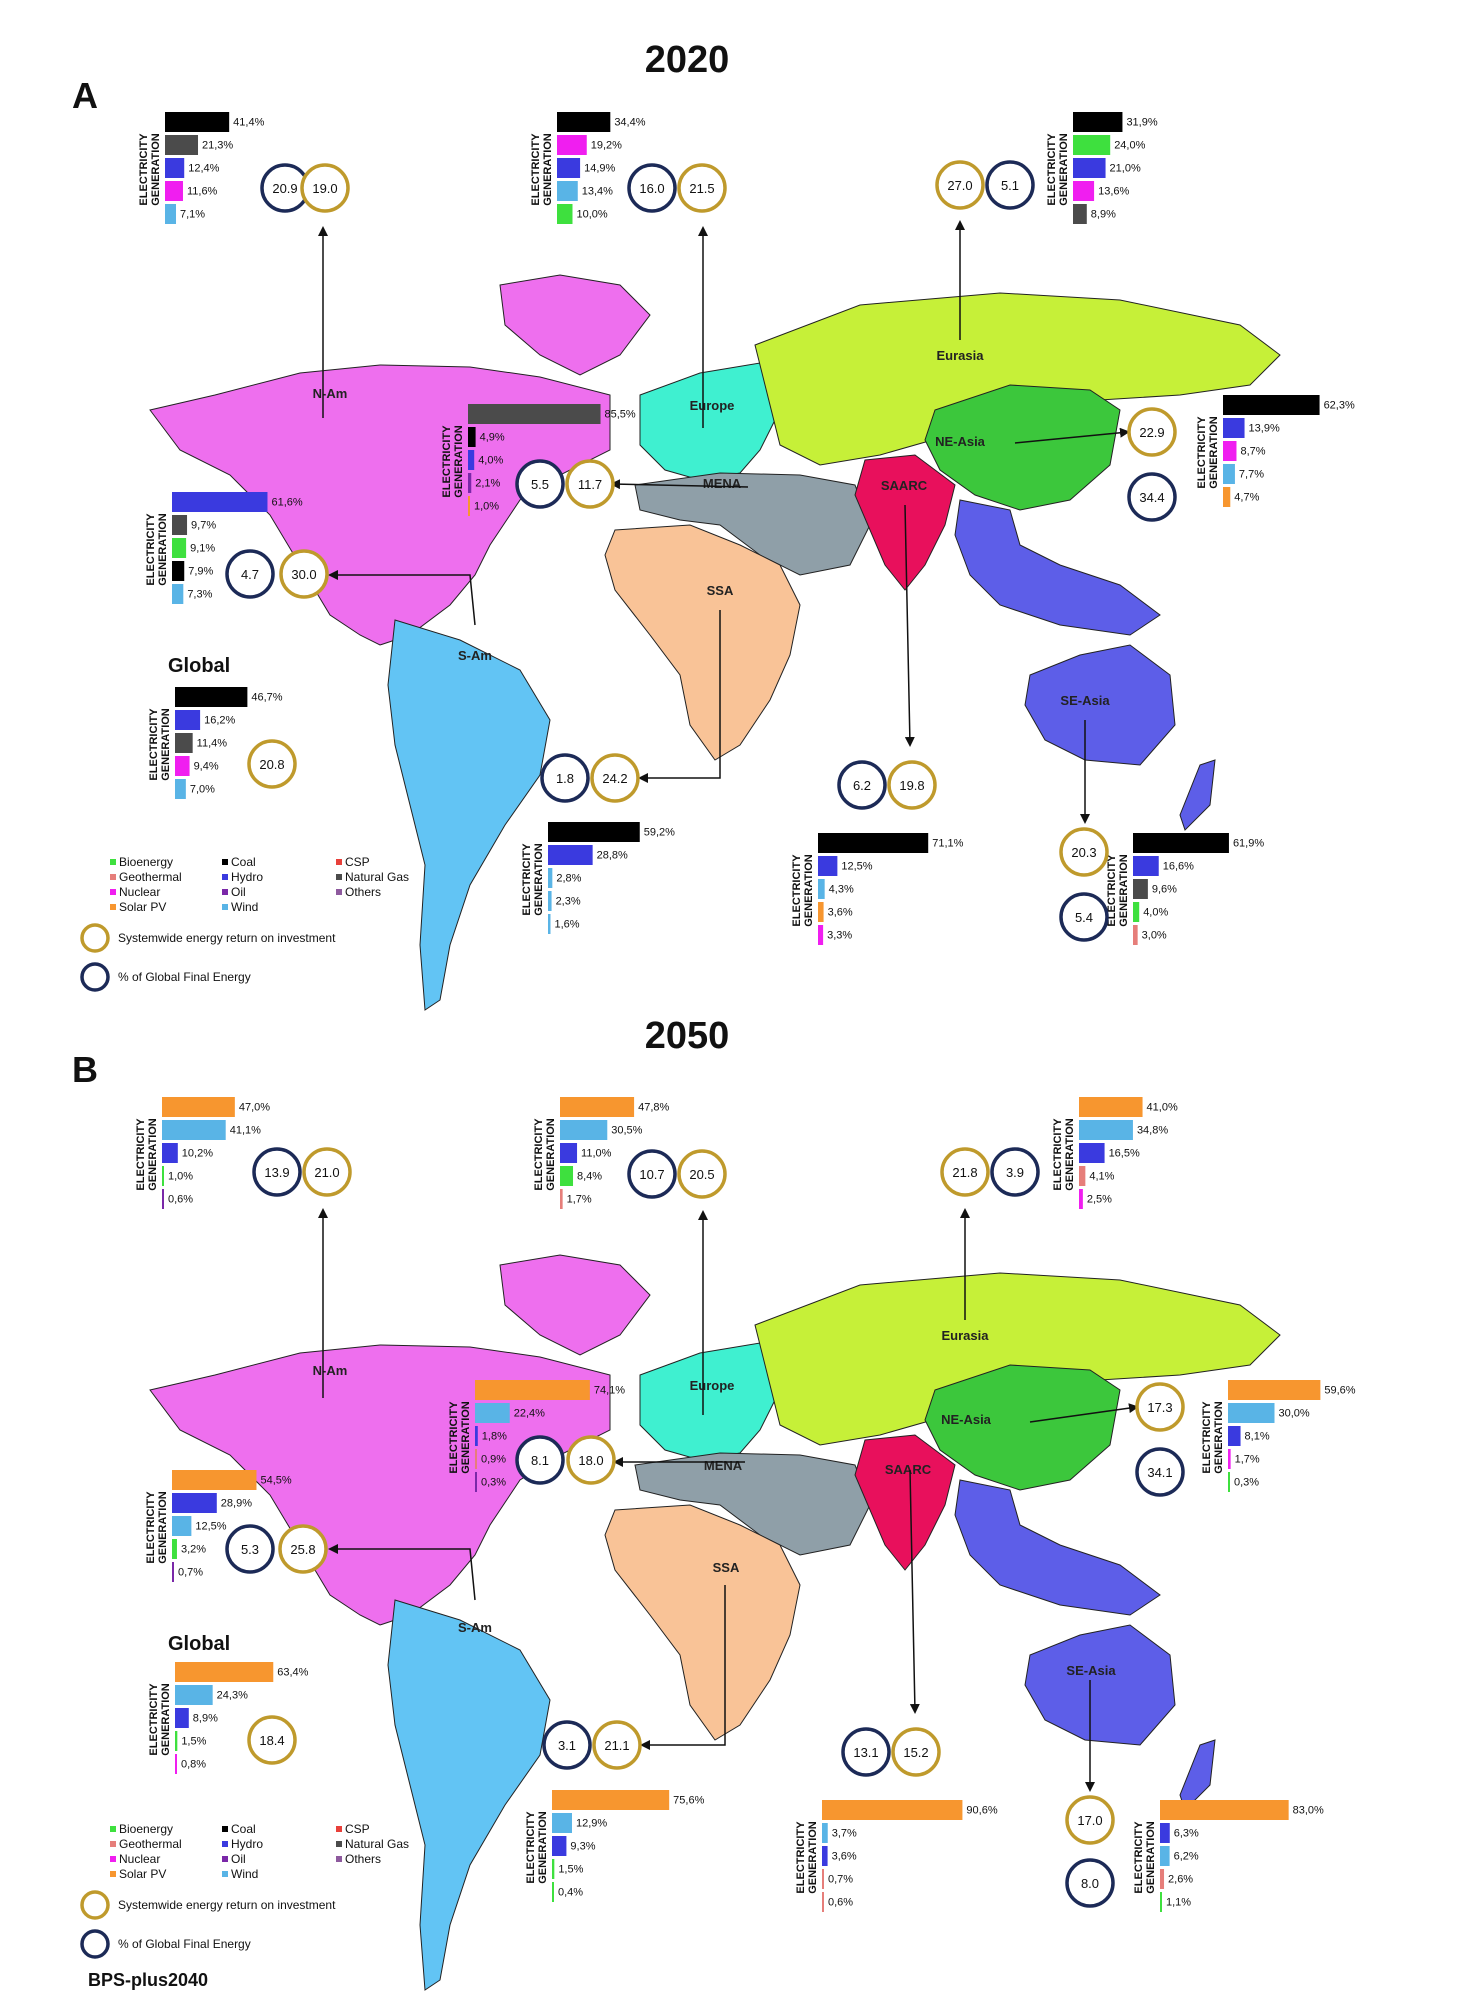 This screenshot has width=1471, height=2000. Describe the element at coordinates (1129, 146) in the screenshot. I see `bar-value-label: 24,0%` at that location.